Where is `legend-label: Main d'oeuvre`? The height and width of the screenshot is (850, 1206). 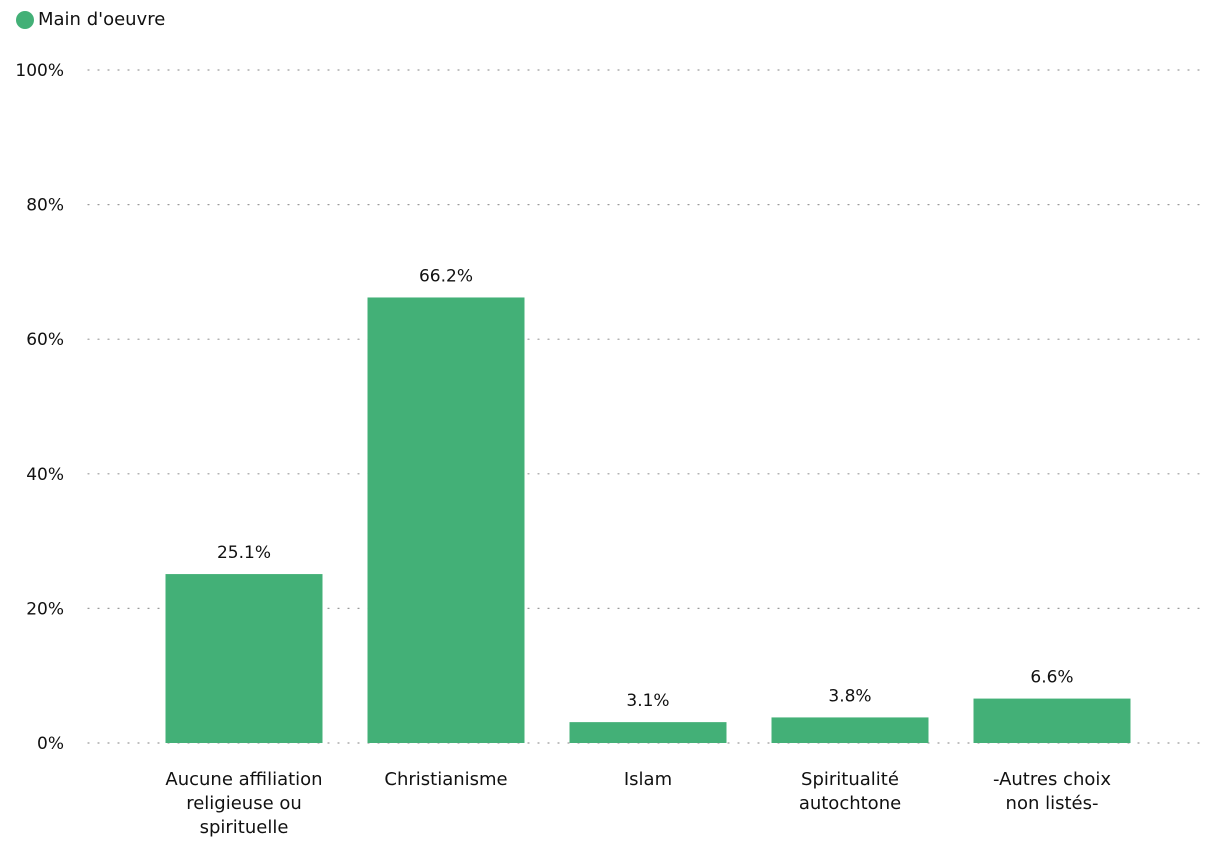 legend-label: Main d'oeuvre is located at coordinates (102, 19).